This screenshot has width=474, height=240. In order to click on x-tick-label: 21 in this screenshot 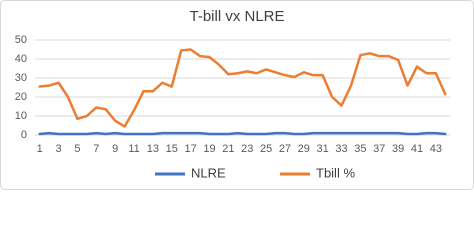, I will do `click(228, 149)`.